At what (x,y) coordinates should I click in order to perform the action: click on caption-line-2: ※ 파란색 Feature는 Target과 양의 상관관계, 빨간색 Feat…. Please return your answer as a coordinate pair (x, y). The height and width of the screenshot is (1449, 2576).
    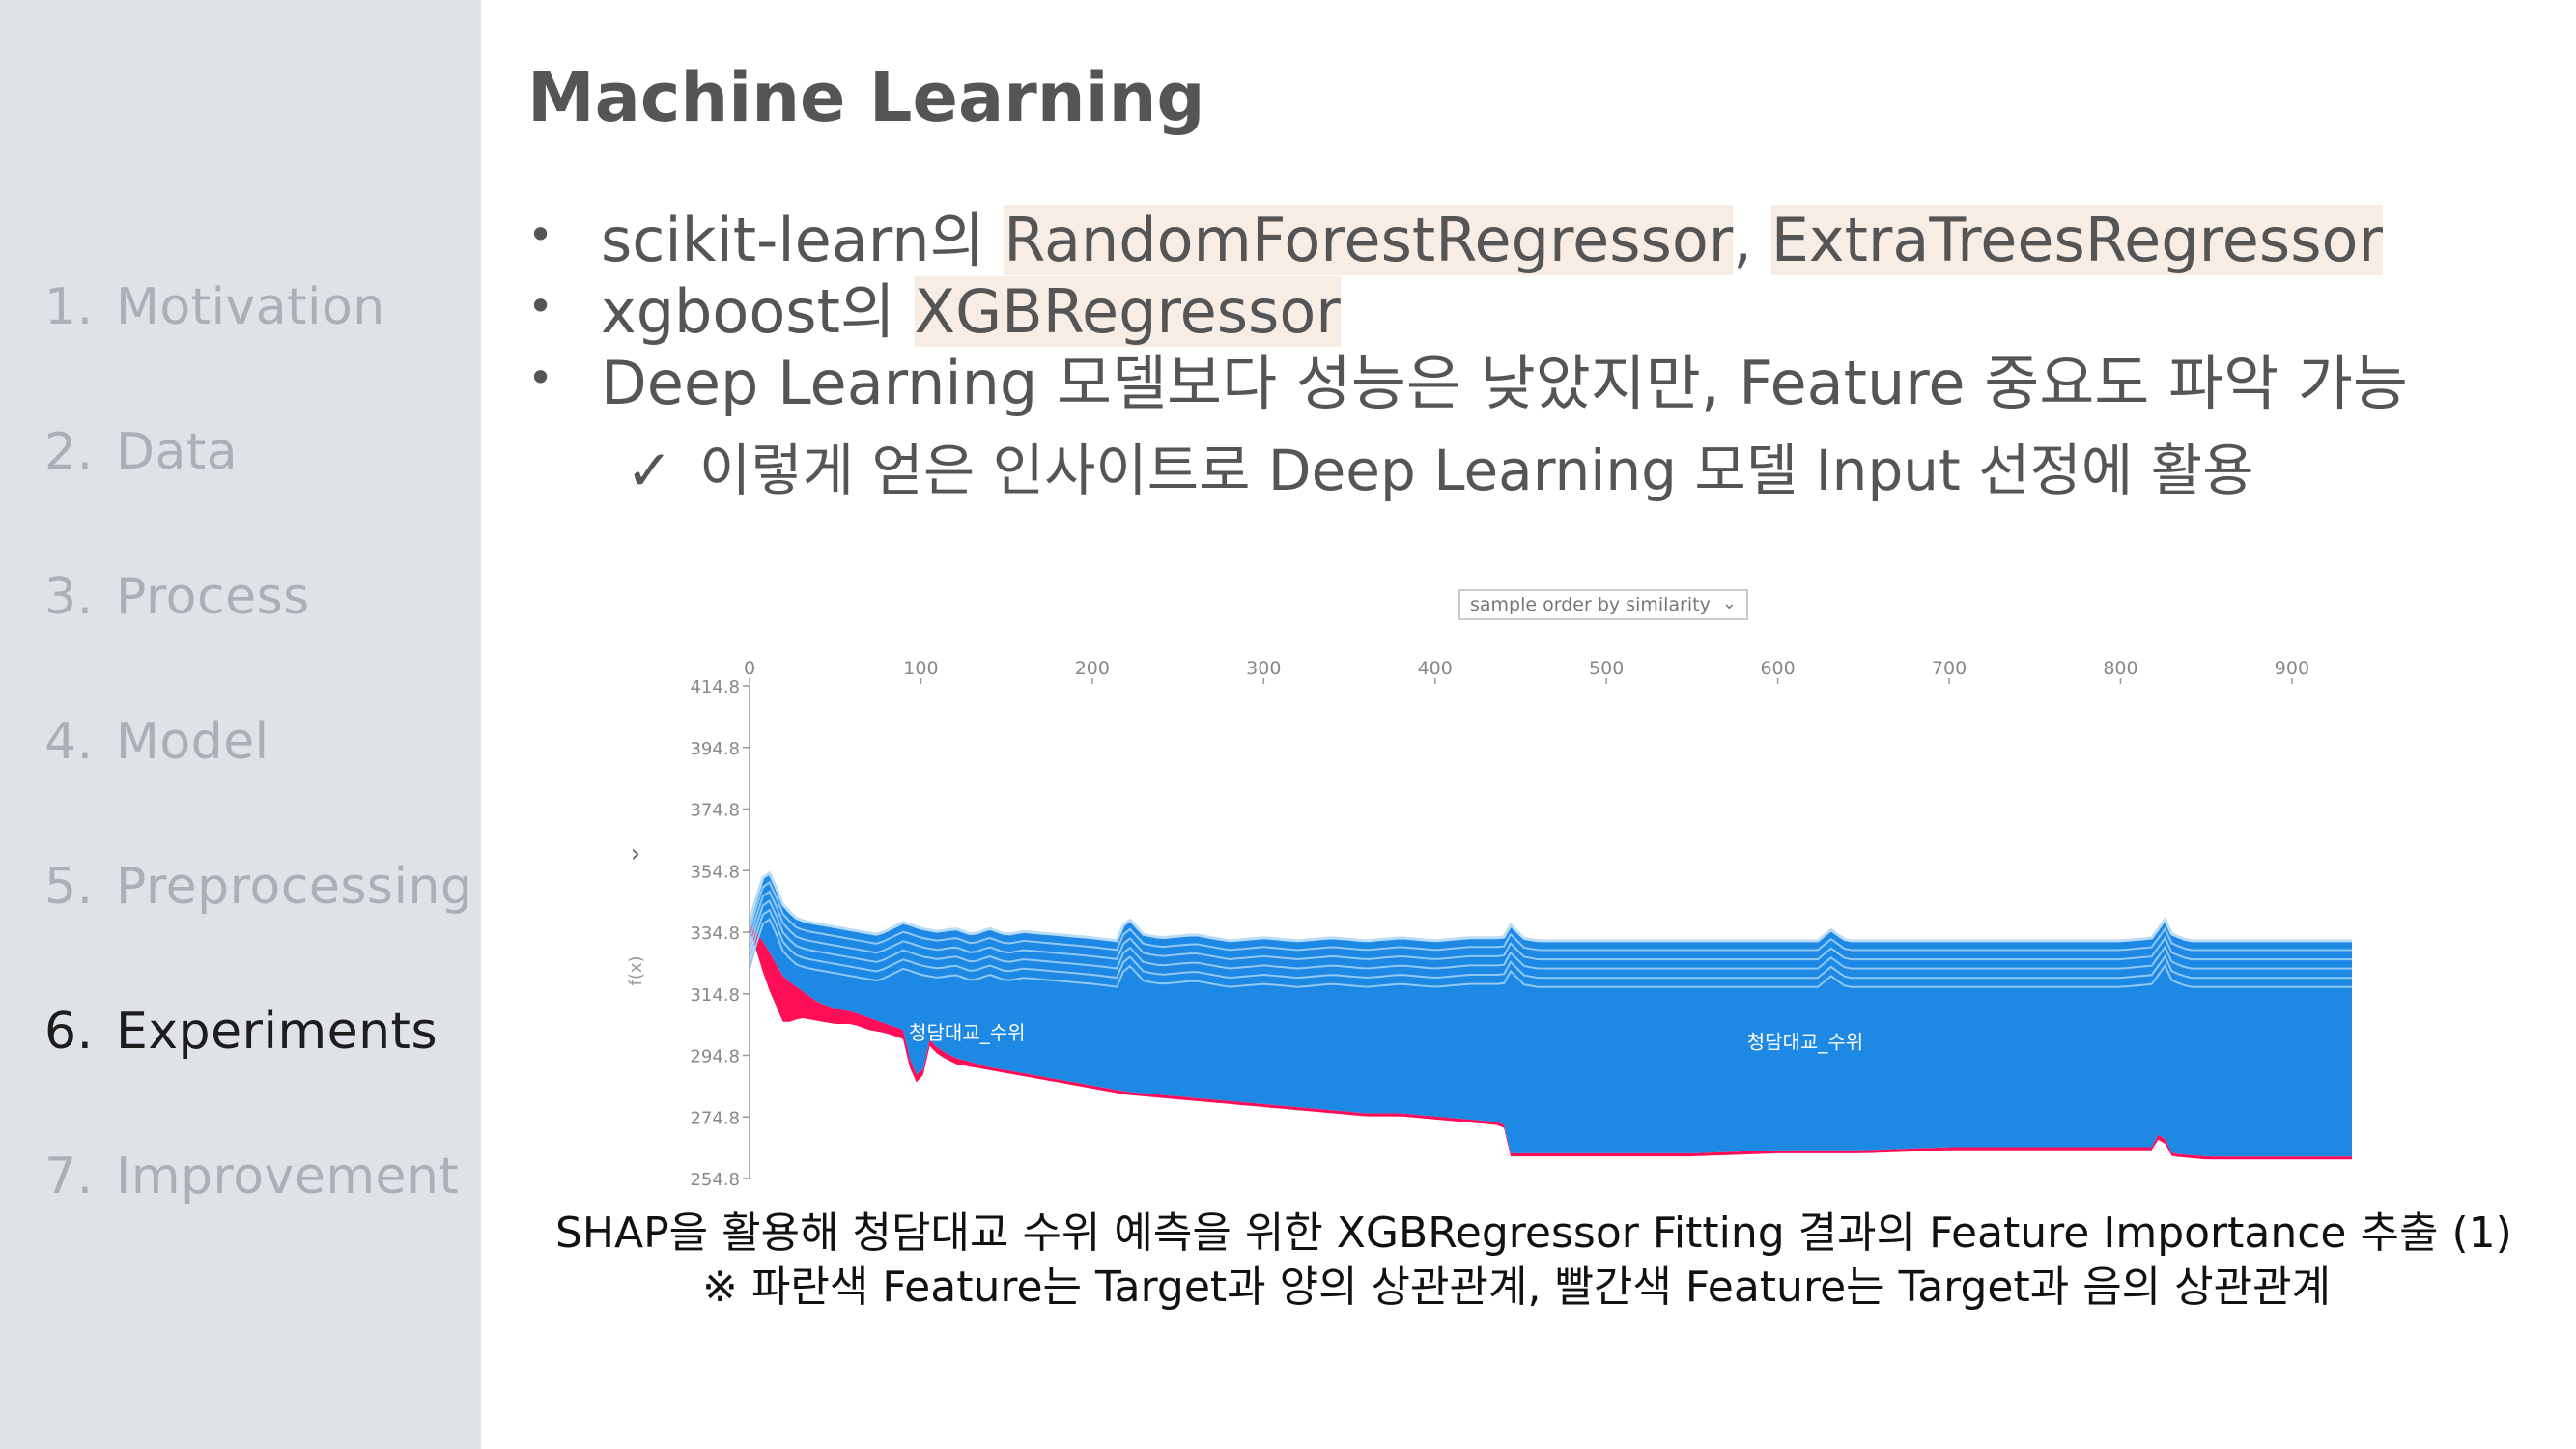
    Looking at the image, I should click on (1517, 1287).